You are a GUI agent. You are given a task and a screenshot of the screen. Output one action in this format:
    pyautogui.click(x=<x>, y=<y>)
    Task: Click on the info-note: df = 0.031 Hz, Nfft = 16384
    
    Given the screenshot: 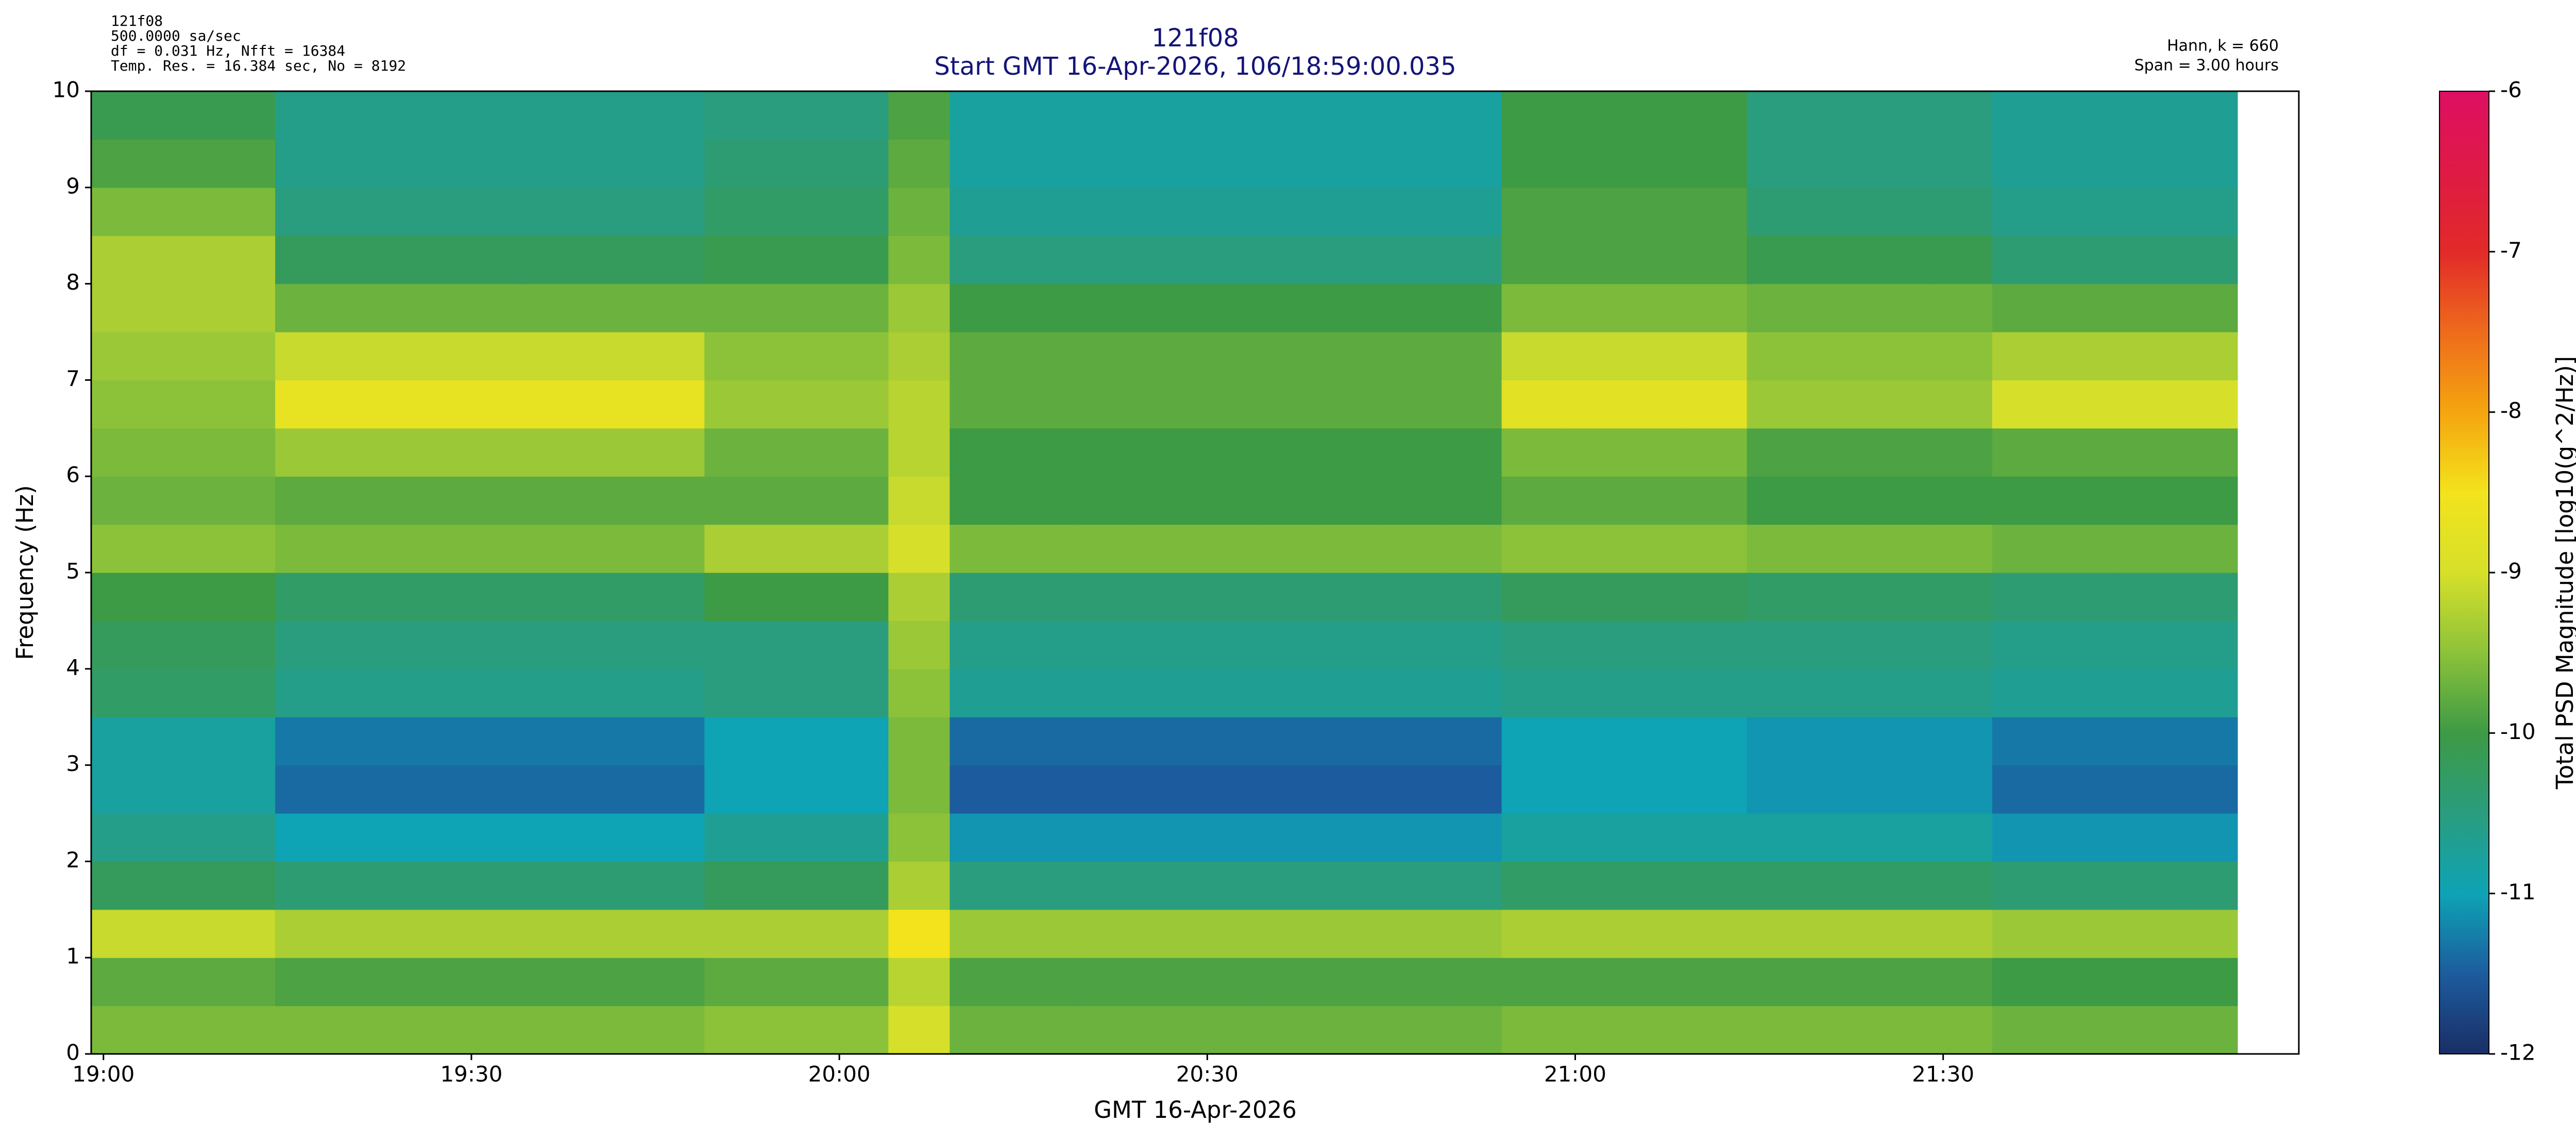 What is the action you would take?
    pyautogui.click(x=228, y=51)
    